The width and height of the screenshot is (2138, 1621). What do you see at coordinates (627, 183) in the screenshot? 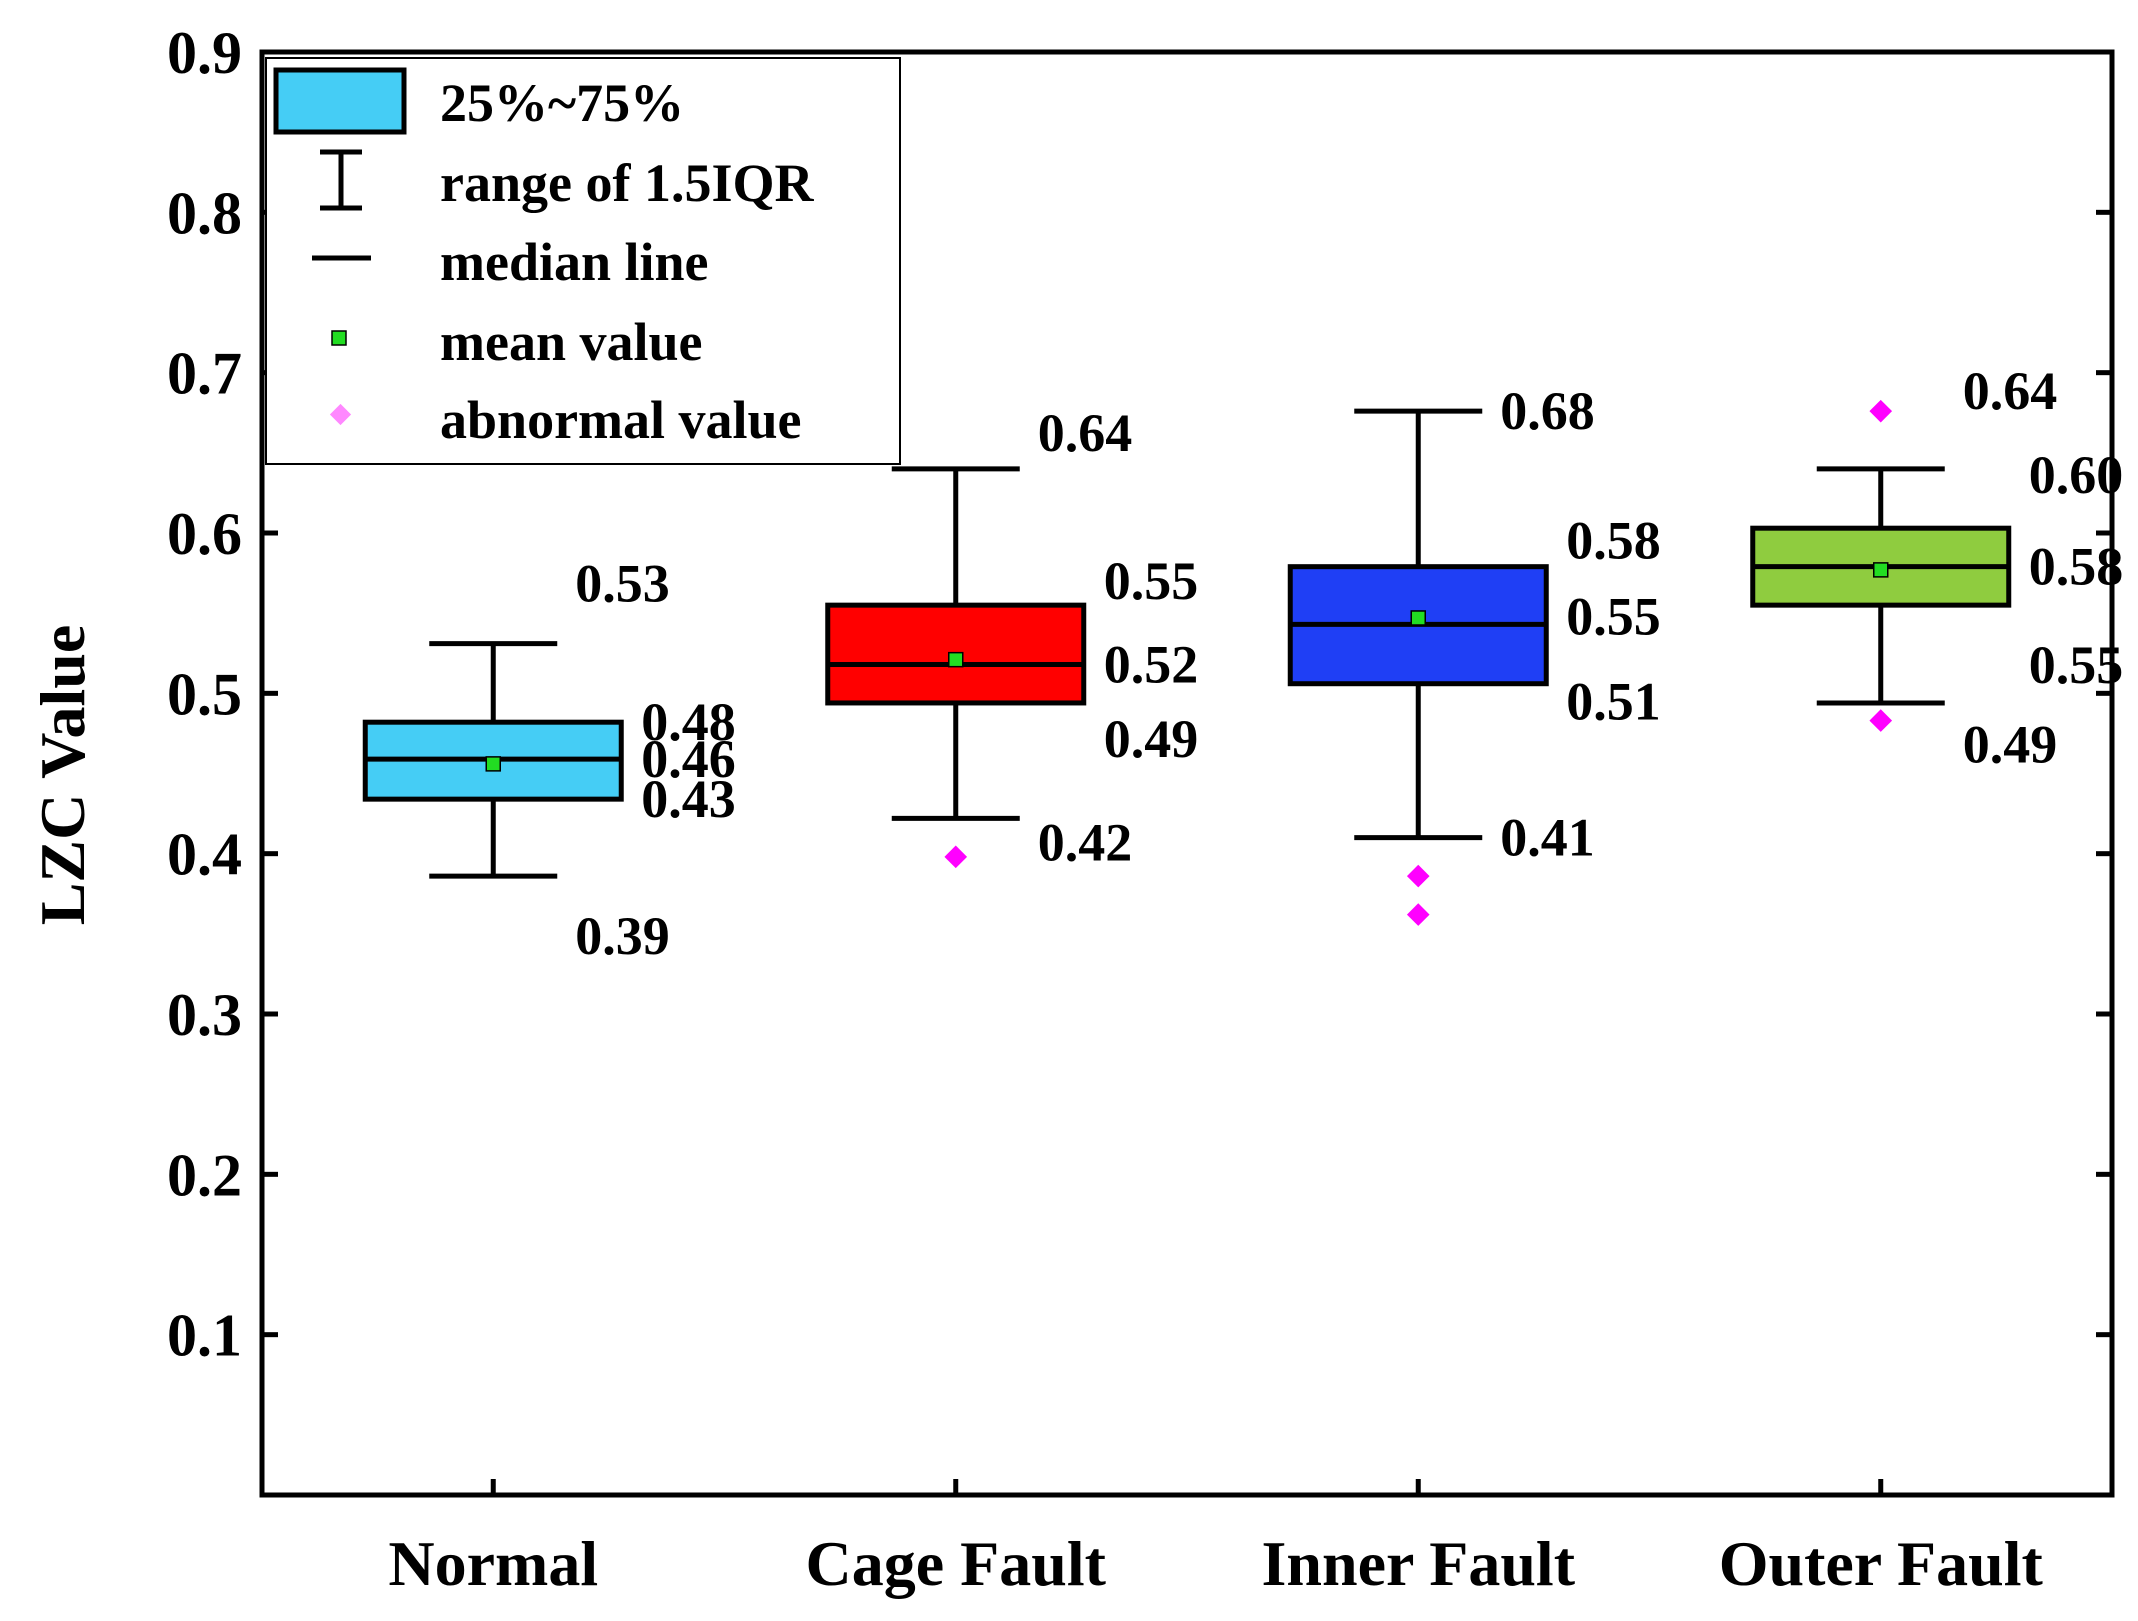
I see `legend-label-whisker-range: range of 1.5IQR` at bounding box center [627, 183].